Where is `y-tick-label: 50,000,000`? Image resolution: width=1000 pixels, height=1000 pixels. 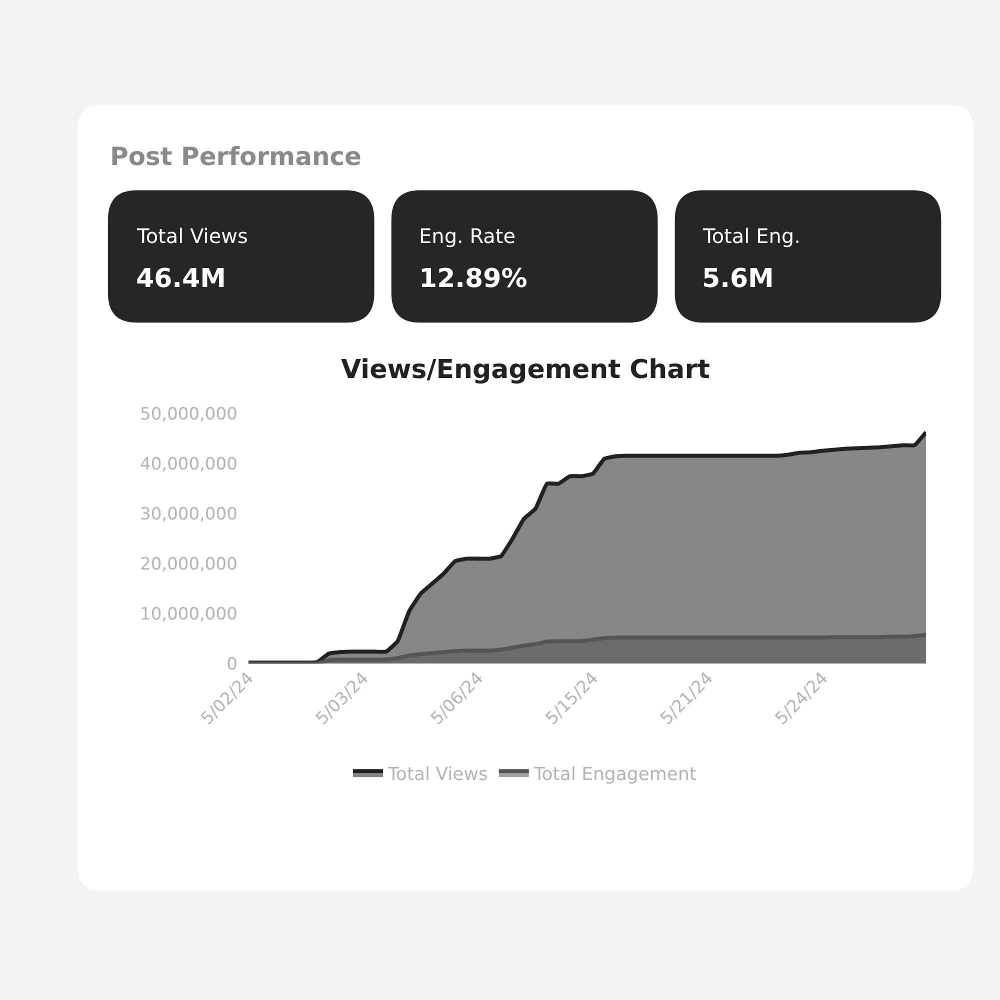 y-tick-label: 50,000,000 is located at coordinates (189, 414).